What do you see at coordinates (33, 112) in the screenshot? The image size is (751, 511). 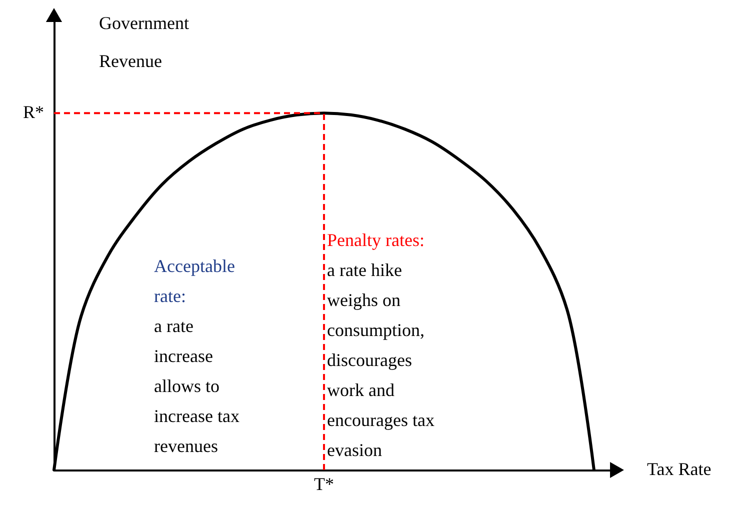 I see `ref-line-label: R*` at bounding box center [33, 112].